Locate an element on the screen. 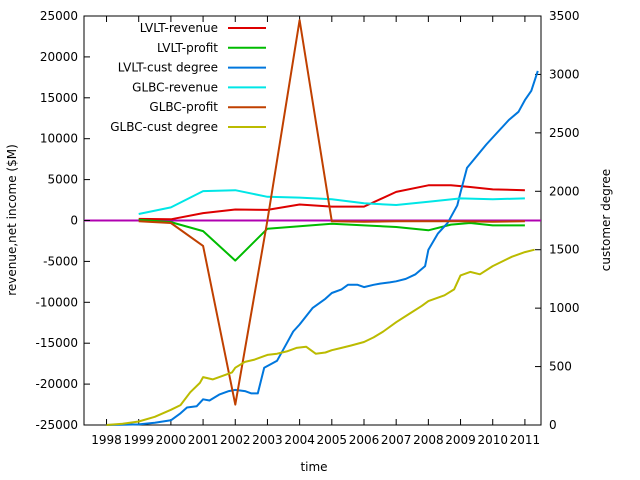  x-tick-label: 2007 is located at coordinates (396, 440).